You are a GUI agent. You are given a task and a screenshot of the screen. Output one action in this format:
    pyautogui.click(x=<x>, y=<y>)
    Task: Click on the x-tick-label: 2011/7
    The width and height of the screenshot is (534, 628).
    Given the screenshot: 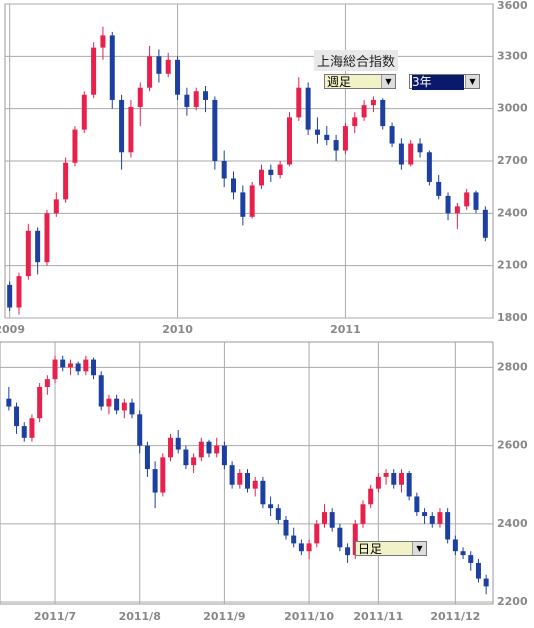 What is the action you would take?
    pyautogui.click(x=55, y=616)
    